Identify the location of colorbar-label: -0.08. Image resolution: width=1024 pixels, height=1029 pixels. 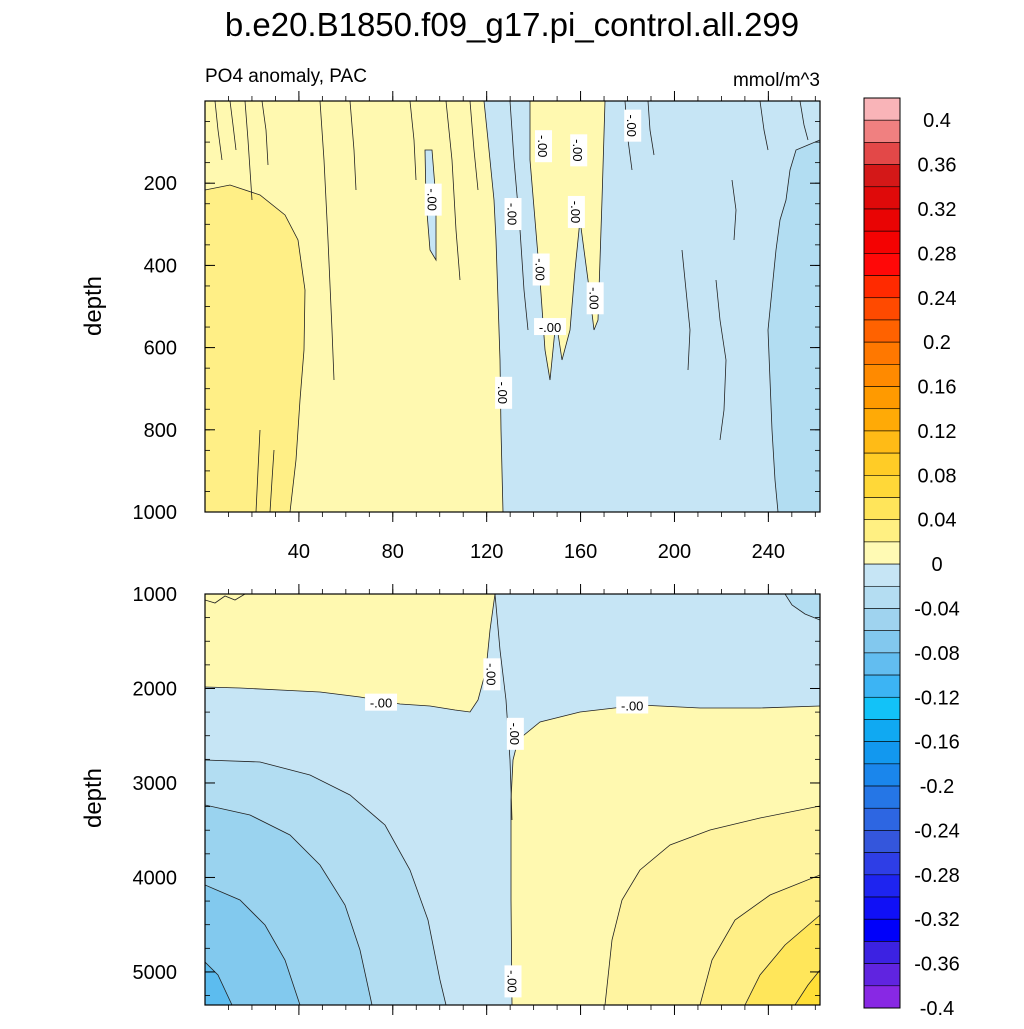
(937, 654).